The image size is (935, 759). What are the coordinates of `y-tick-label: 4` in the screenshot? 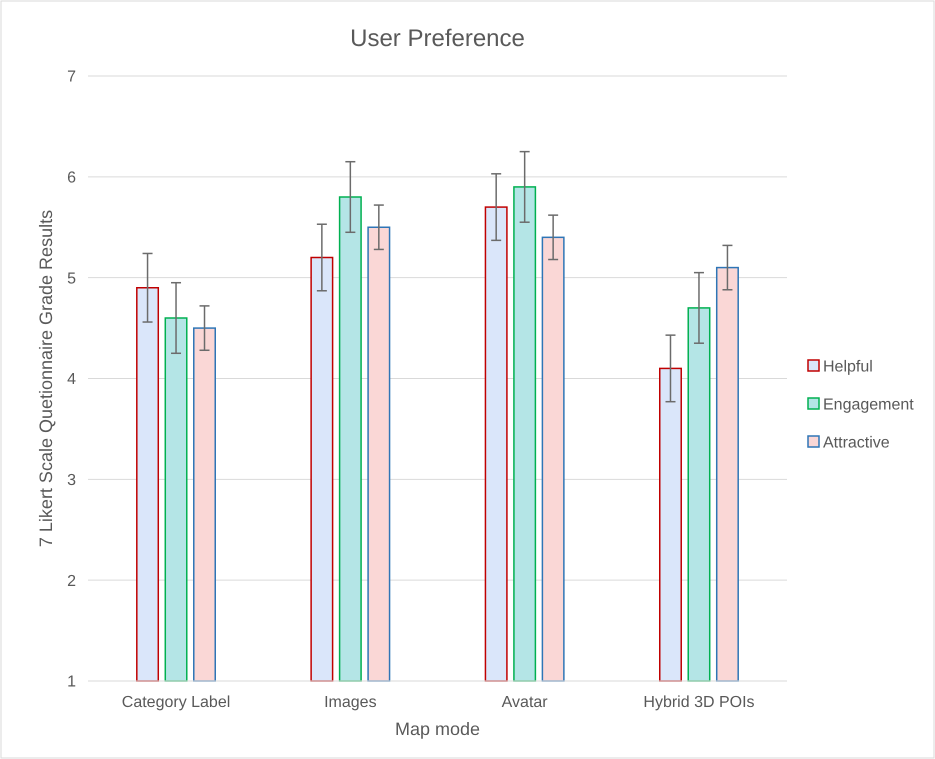 It's located at (71, 379).